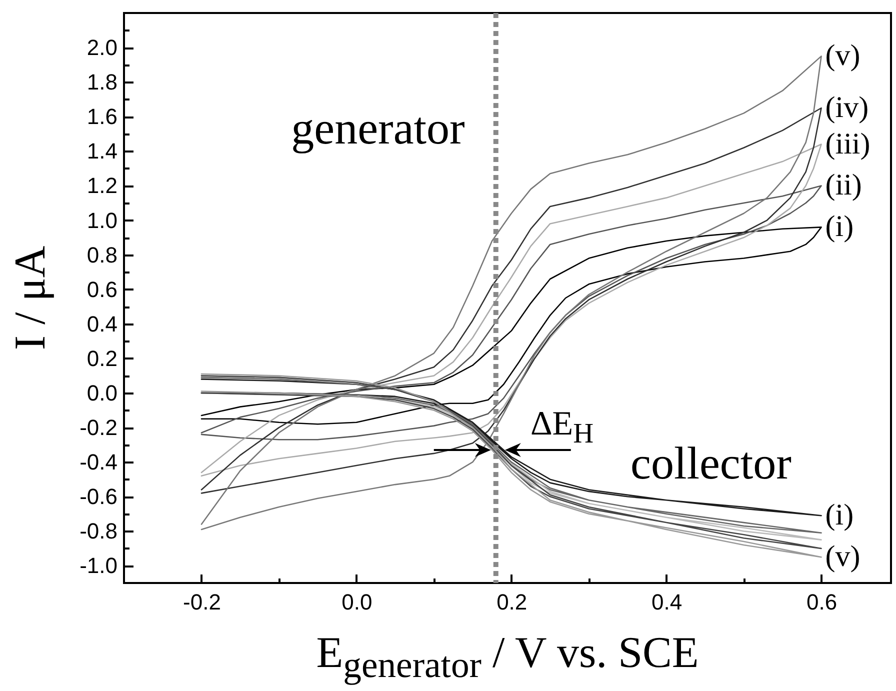  I want to click on y-tick-label: 1.4, so click(102, 151).